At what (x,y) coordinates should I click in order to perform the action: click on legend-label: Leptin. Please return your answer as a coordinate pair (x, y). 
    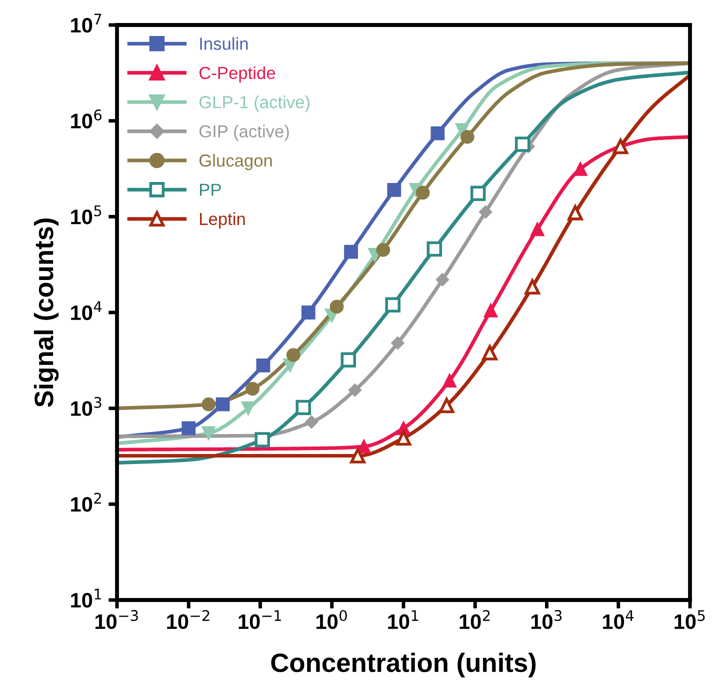
    Looking at the image, I should click on (222, 220).